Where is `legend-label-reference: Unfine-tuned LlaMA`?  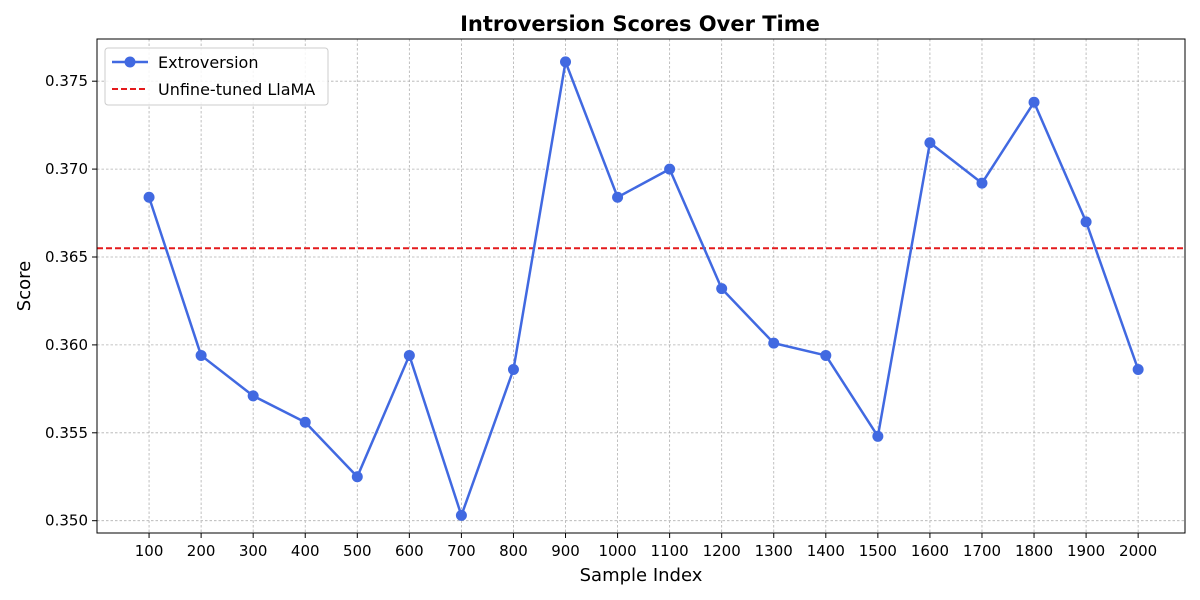 legend-label-reference: Unfine-tuned LlaMA is located at coordinates (236, 89).